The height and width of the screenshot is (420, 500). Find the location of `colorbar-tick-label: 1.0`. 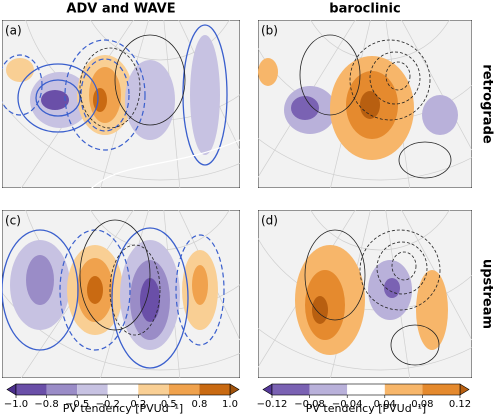

colorbar-tick-label: 1.0 is located at coordinates (230, 404).